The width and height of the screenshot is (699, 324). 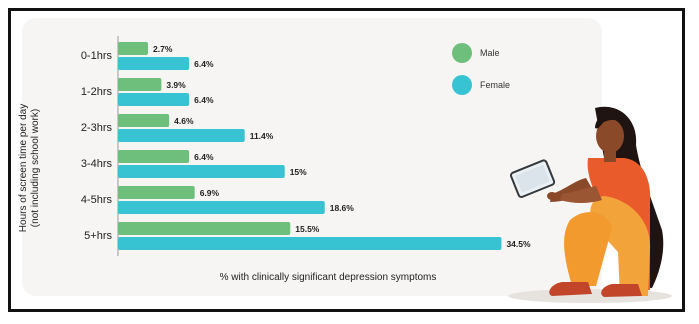 I want to click on bar-female-4-5hrs, so click(x=221, y=207).